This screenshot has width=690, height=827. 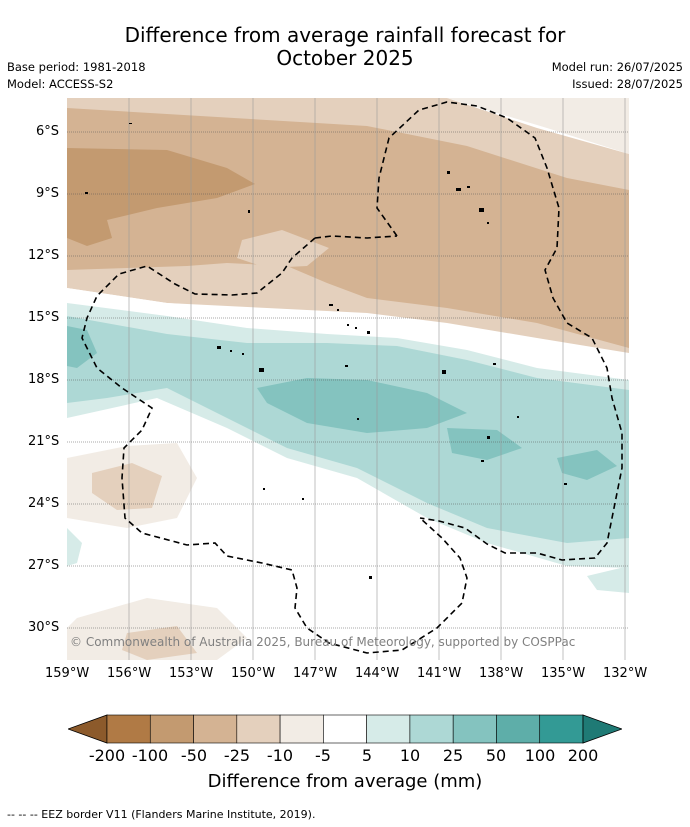 I want to click on lat-tick: 24°S, so click(x=44, y=503).